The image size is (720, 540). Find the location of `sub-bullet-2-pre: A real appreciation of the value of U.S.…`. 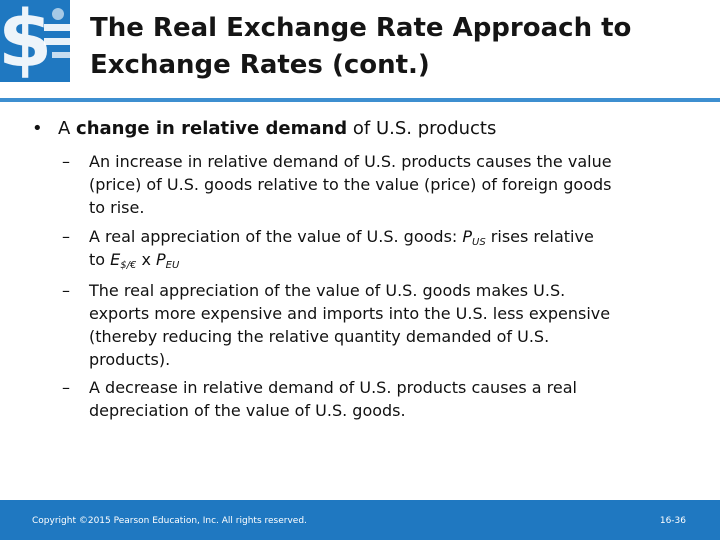

sub-bullet-2-pre: A real appreciation of the value of U.S.… is located at coordinates (276, 236).